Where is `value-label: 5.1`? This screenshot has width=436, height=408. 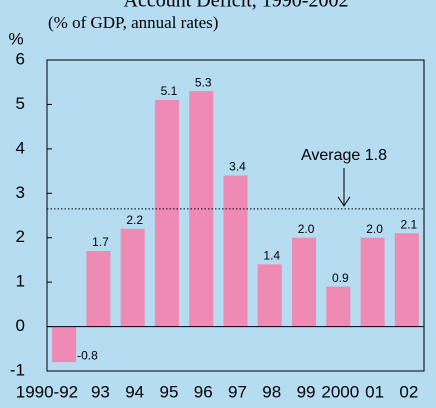 value-label: 5.1 is located at coordinates (169, 91).